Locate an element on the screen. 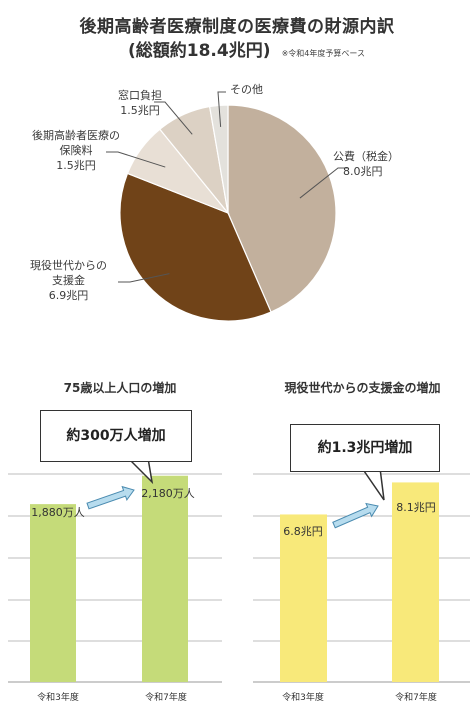 The height and width of the screenshot is (719, 474). bar-2-1-x-label: 令和7年度 is located at coordinates (416, 698).